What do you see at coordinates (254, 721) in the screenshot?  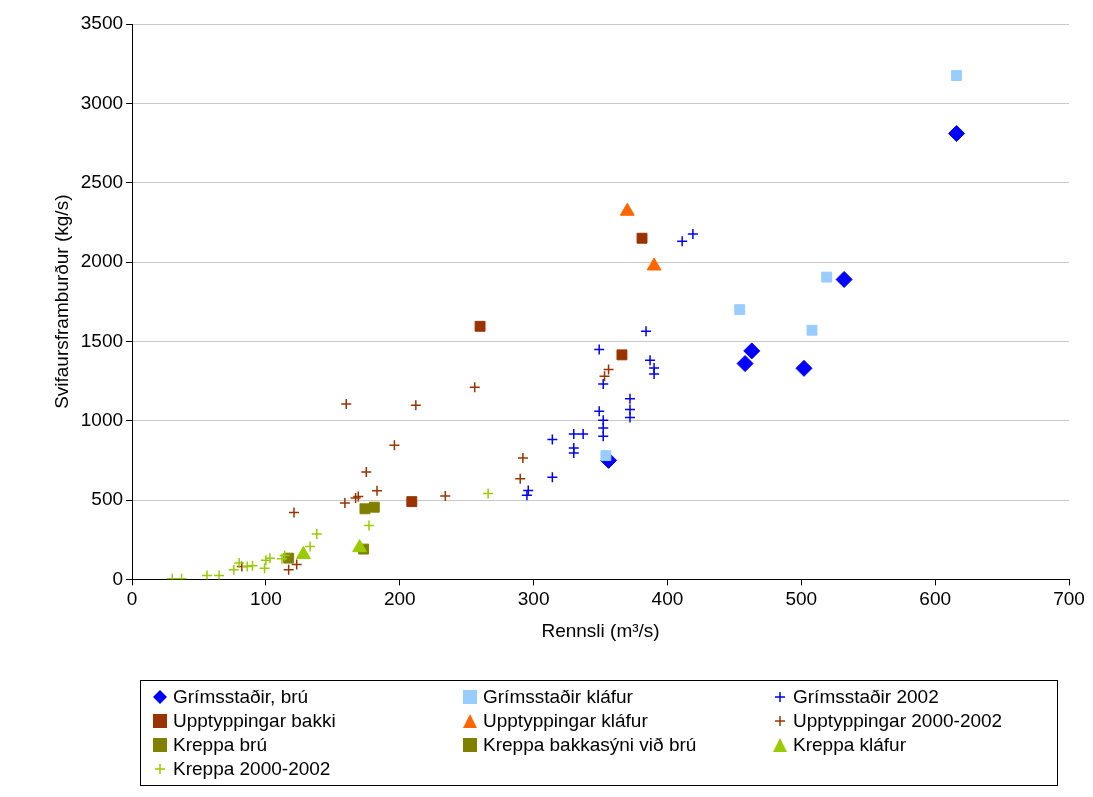 I see `legend-label: Upptyppingar bakki` at bounding box center [254, 721].